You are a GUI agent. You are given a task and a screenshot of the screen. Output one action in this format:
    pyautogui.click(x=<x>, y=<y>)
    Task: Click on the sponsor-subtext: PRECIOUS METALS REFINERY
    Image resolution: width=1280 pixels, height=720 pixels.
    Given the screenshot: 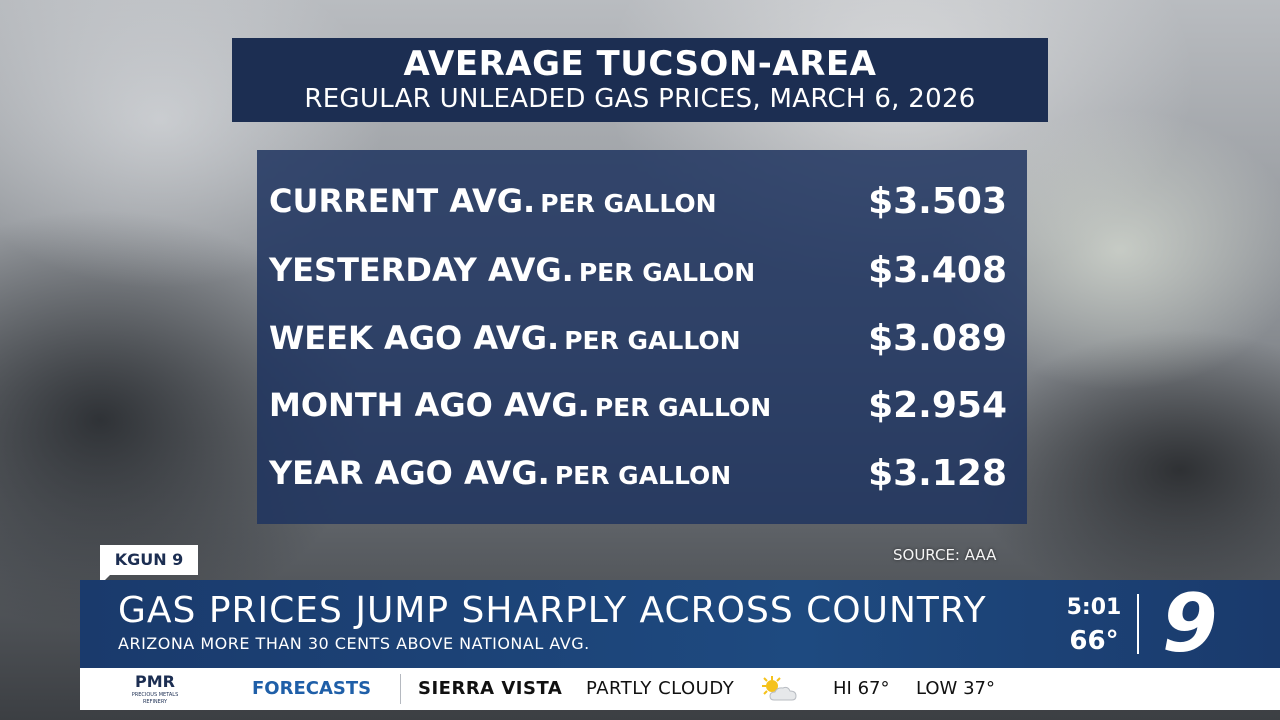 What is the action you would take?
    pyautogui.click(x=155, y=698)
    